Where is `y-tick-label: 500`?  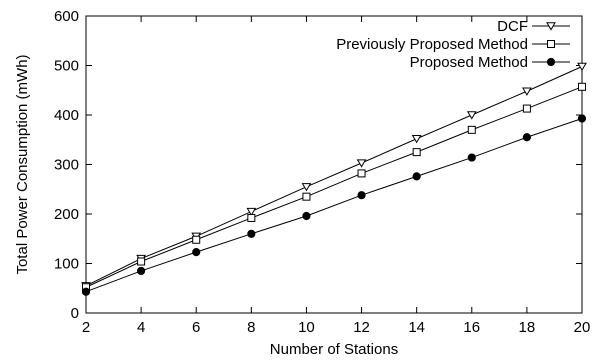
y-tick-label: 500 is located at coordinates (66, 66).